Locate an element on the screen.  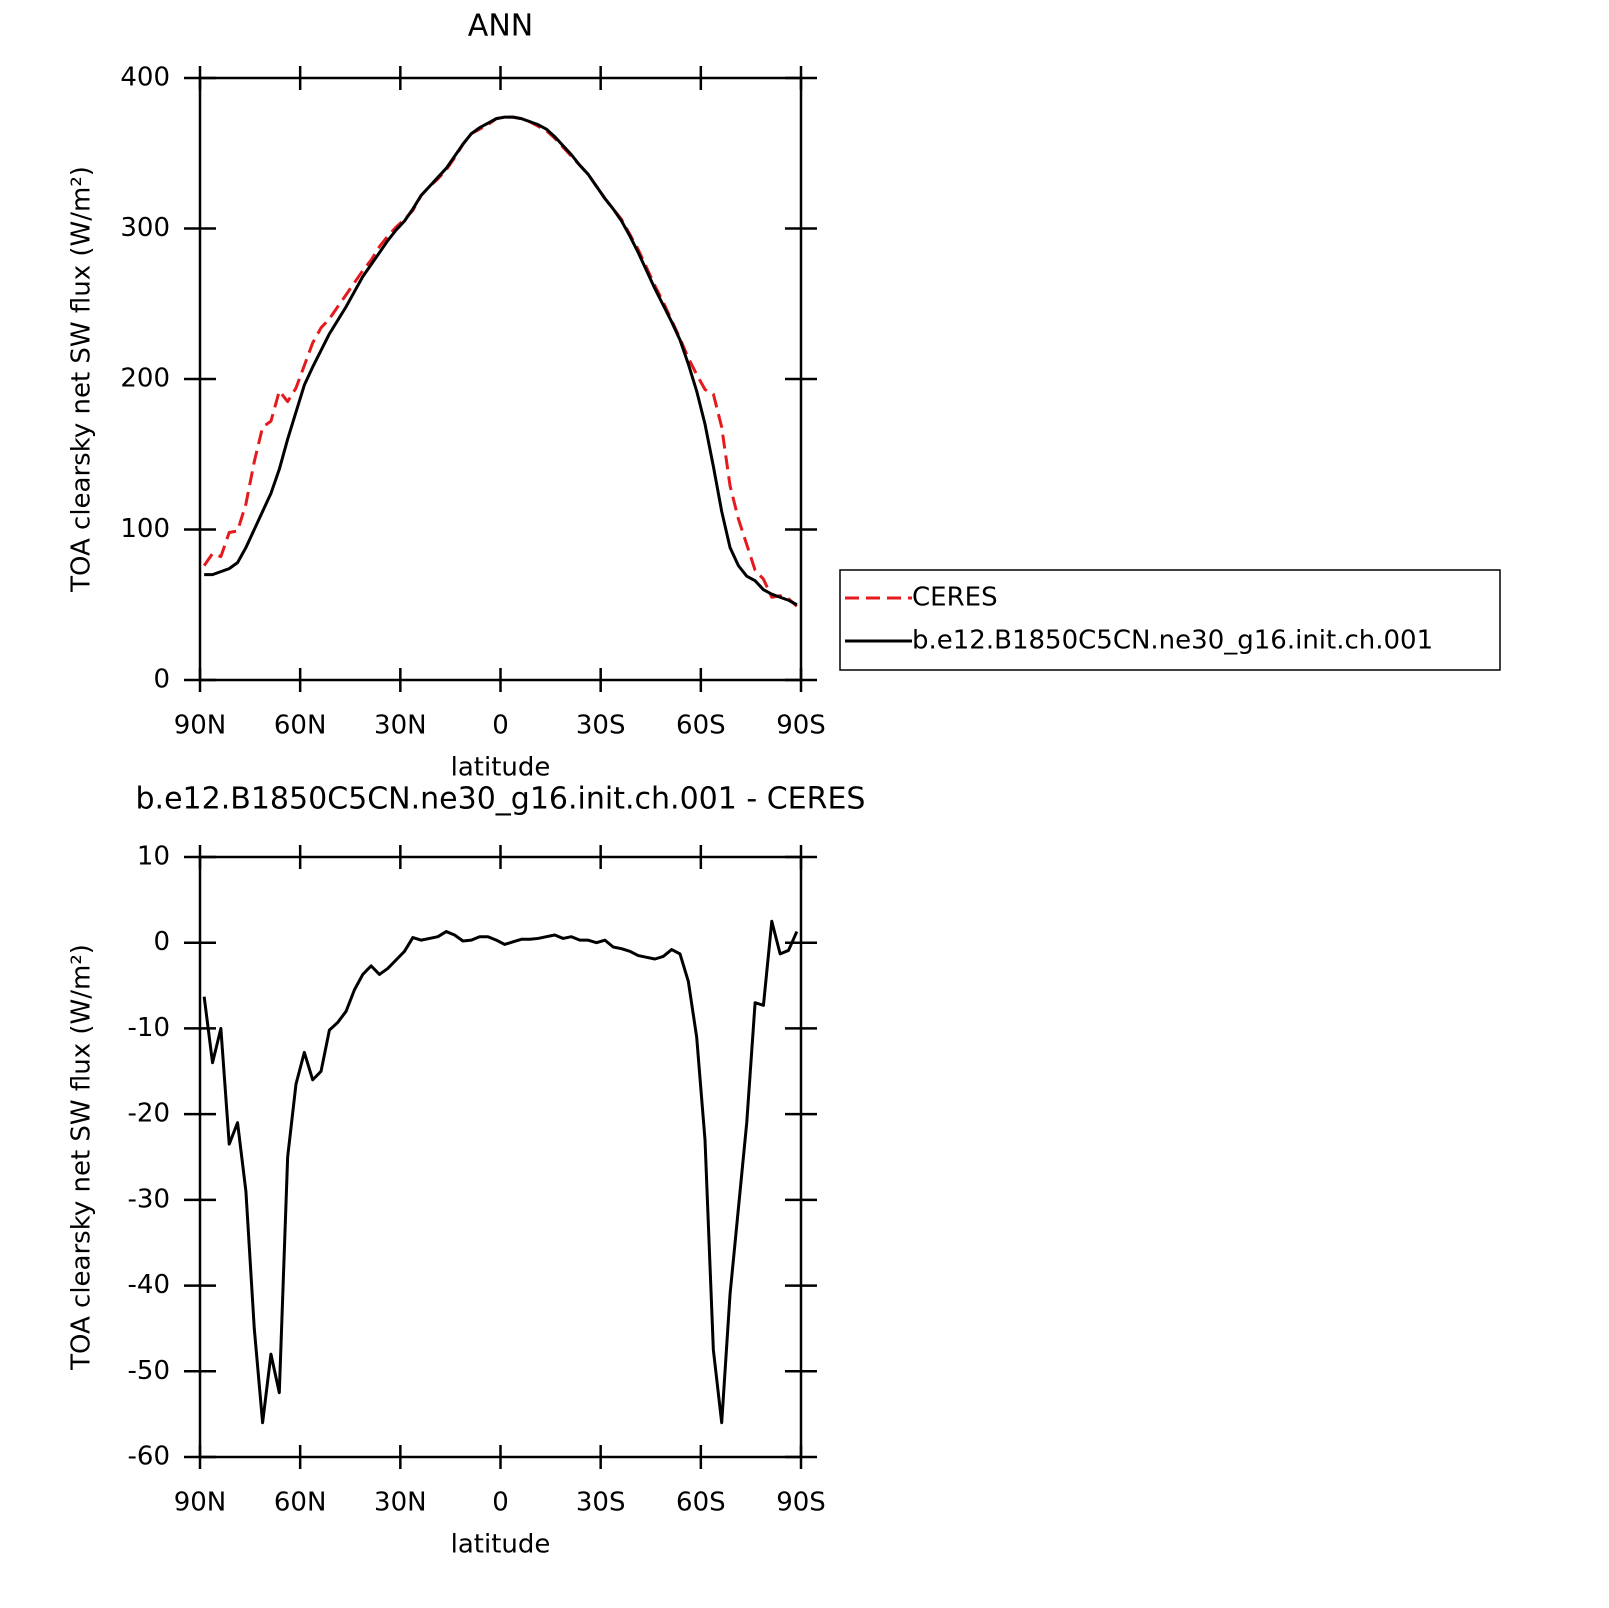
legend-label: b.e12.B1850C5CN.ne30_g16.init.ch.001 is located at coordinates (1172, 641).